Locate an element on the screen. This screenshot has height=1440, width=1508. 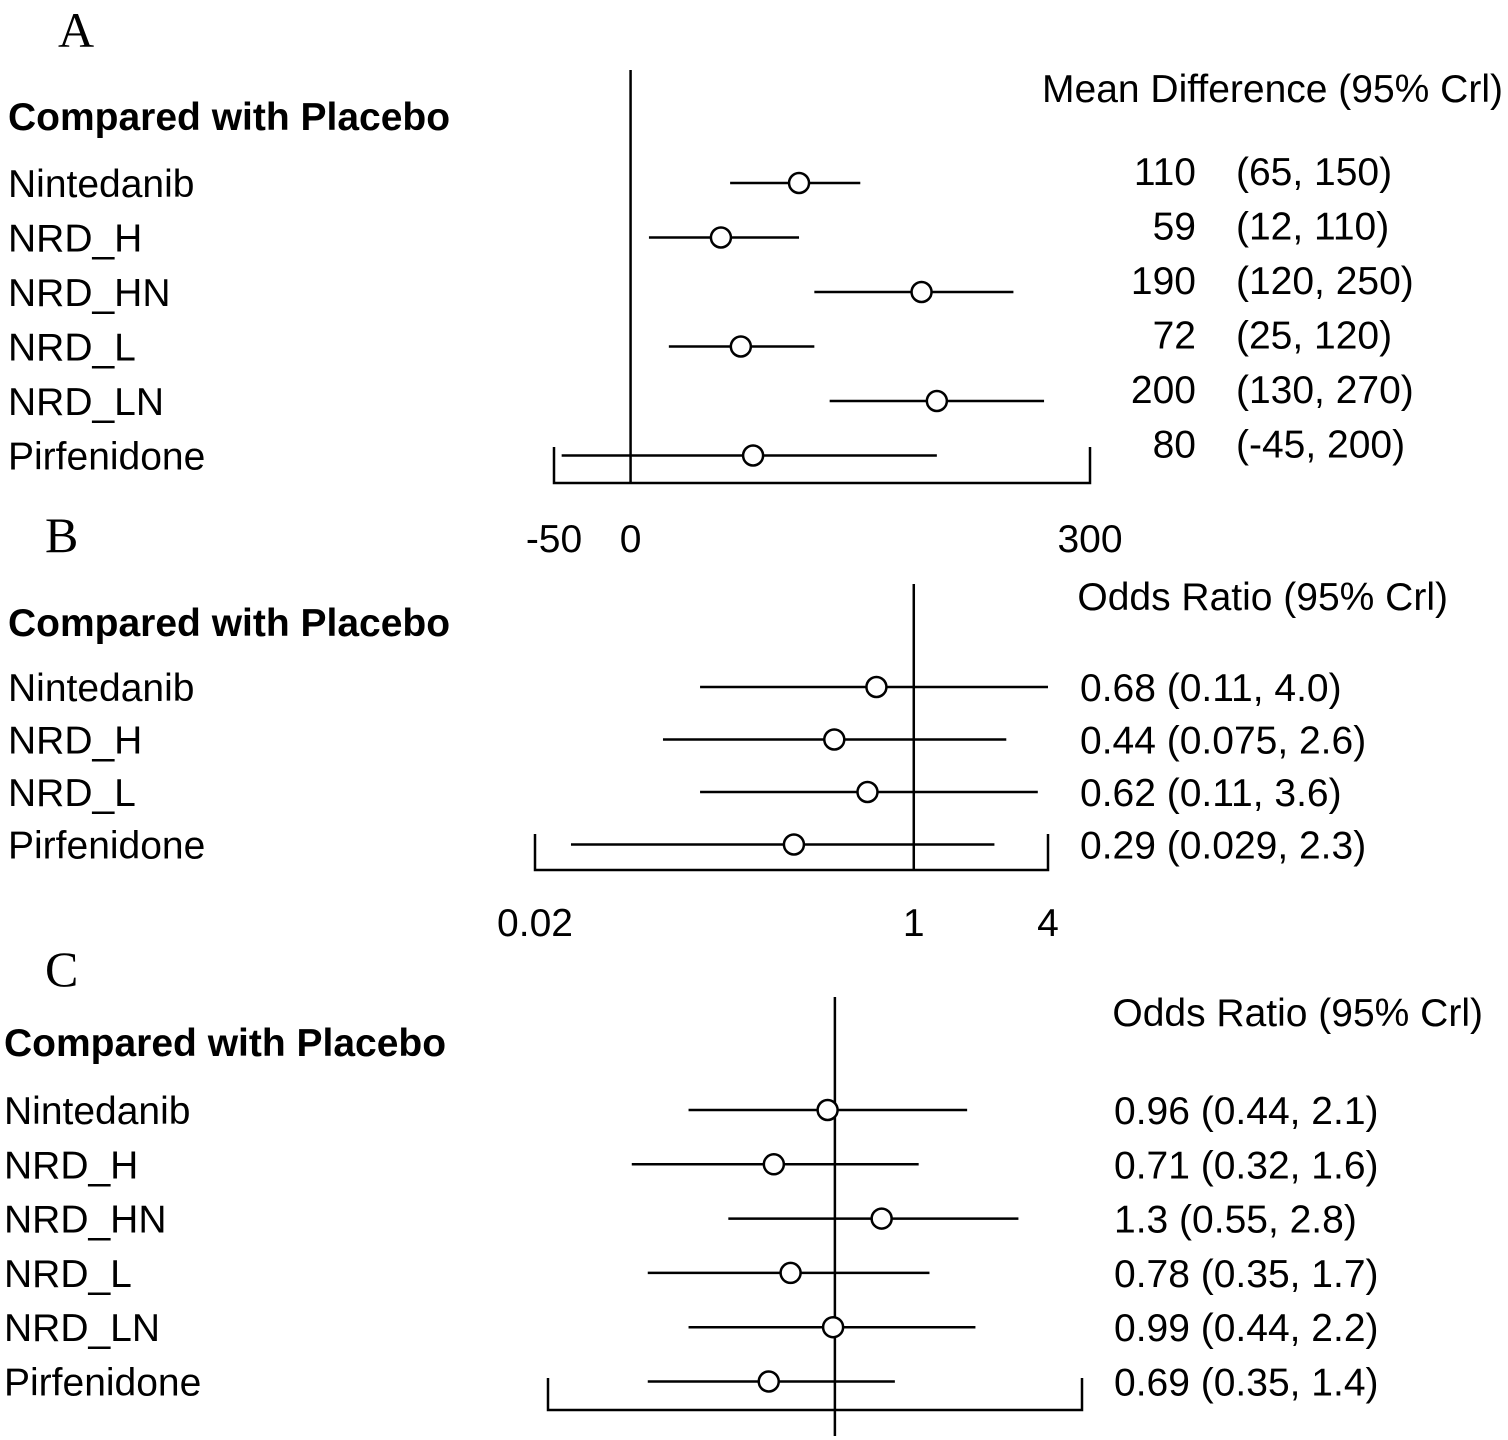
panel-b-effect-value: 0.62 (0.11, 3.6) is located at coordinates (1211, 793).